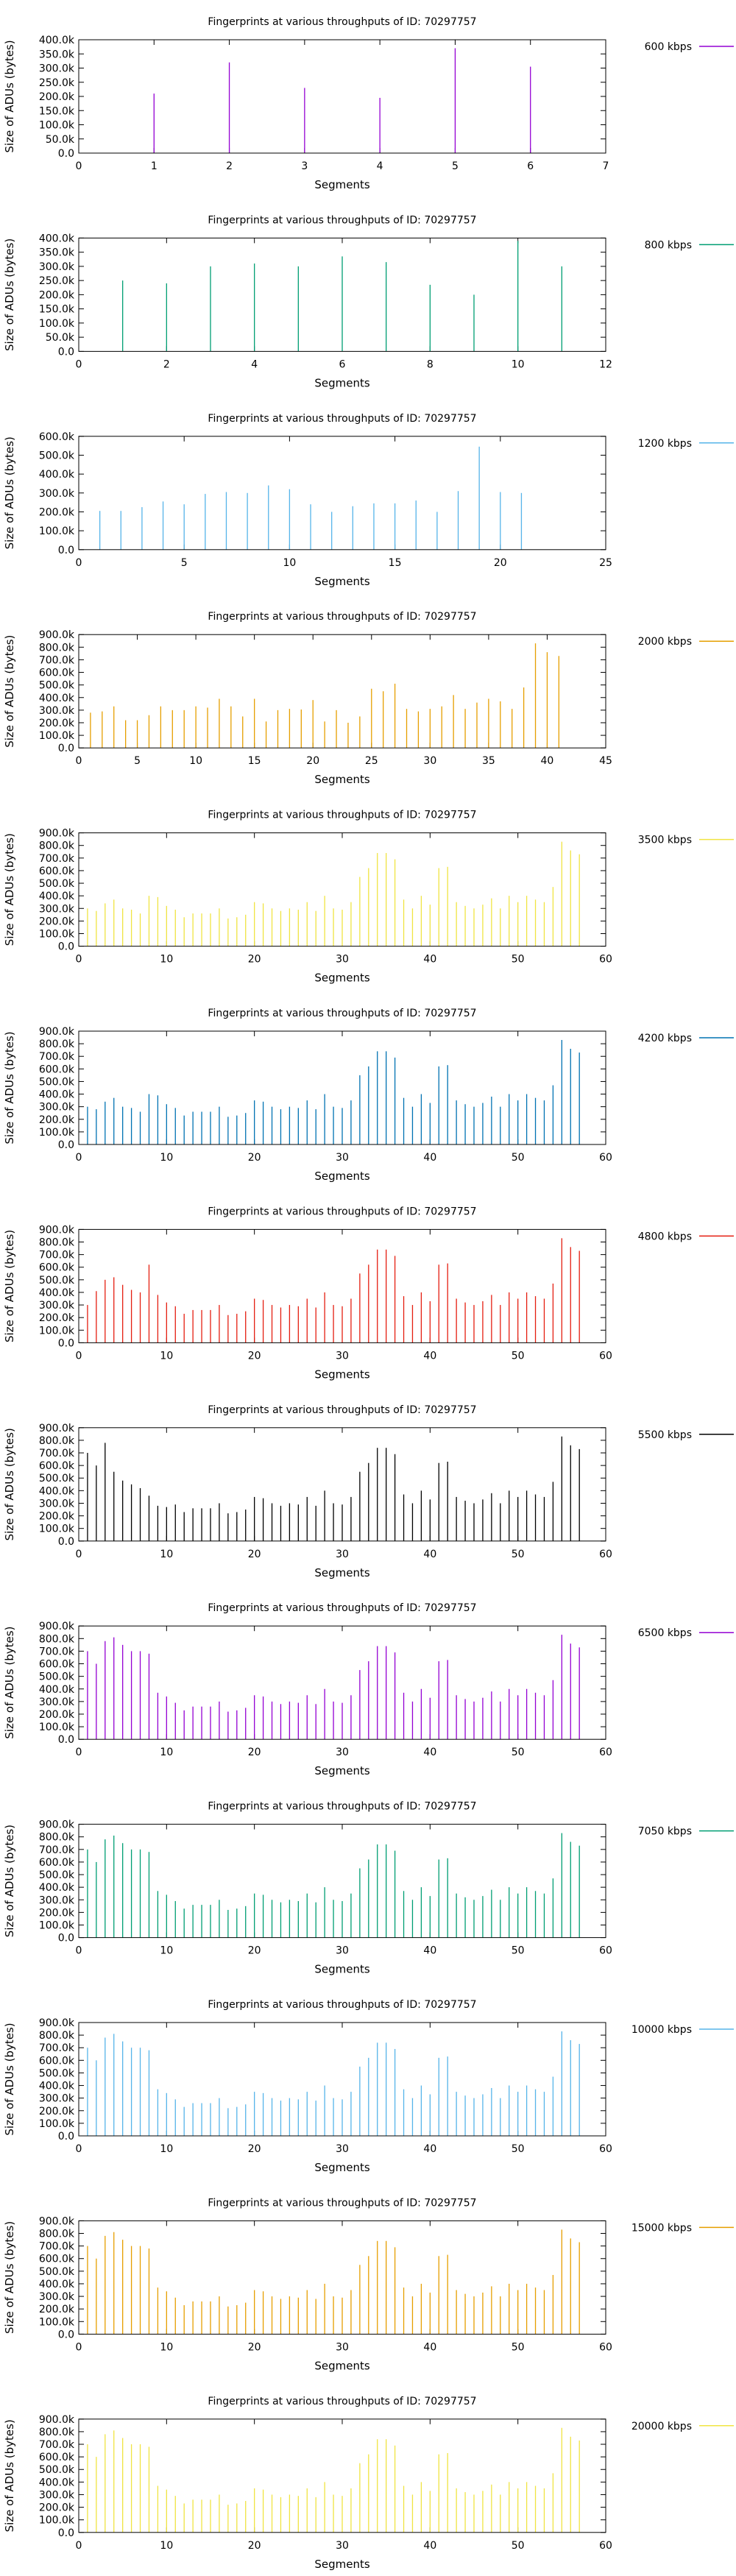 This screenshot has height=2576, width=736. Describe the element at coordinates (665, 1435) in the screenshot. I see `legend-label: 5500 kbps` at that location.